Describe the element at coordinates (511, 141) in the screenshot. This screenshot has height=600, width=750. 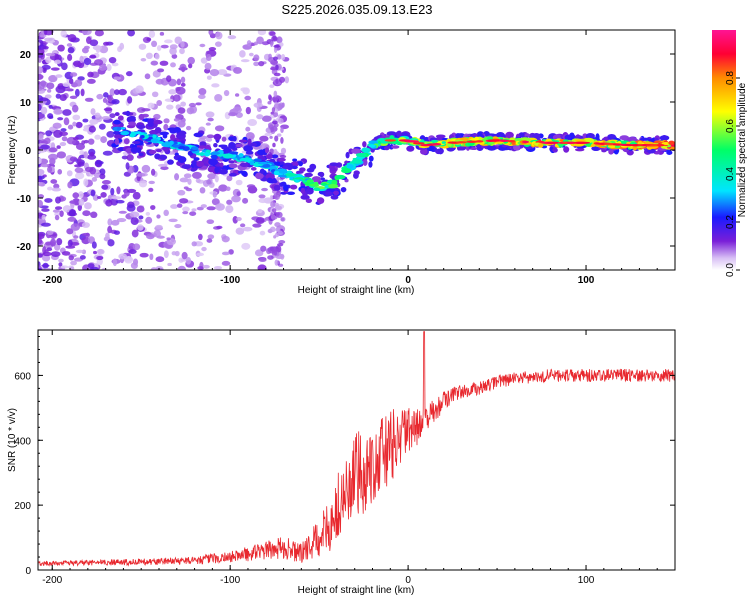
I see `ridge-peak-blob` at that location.